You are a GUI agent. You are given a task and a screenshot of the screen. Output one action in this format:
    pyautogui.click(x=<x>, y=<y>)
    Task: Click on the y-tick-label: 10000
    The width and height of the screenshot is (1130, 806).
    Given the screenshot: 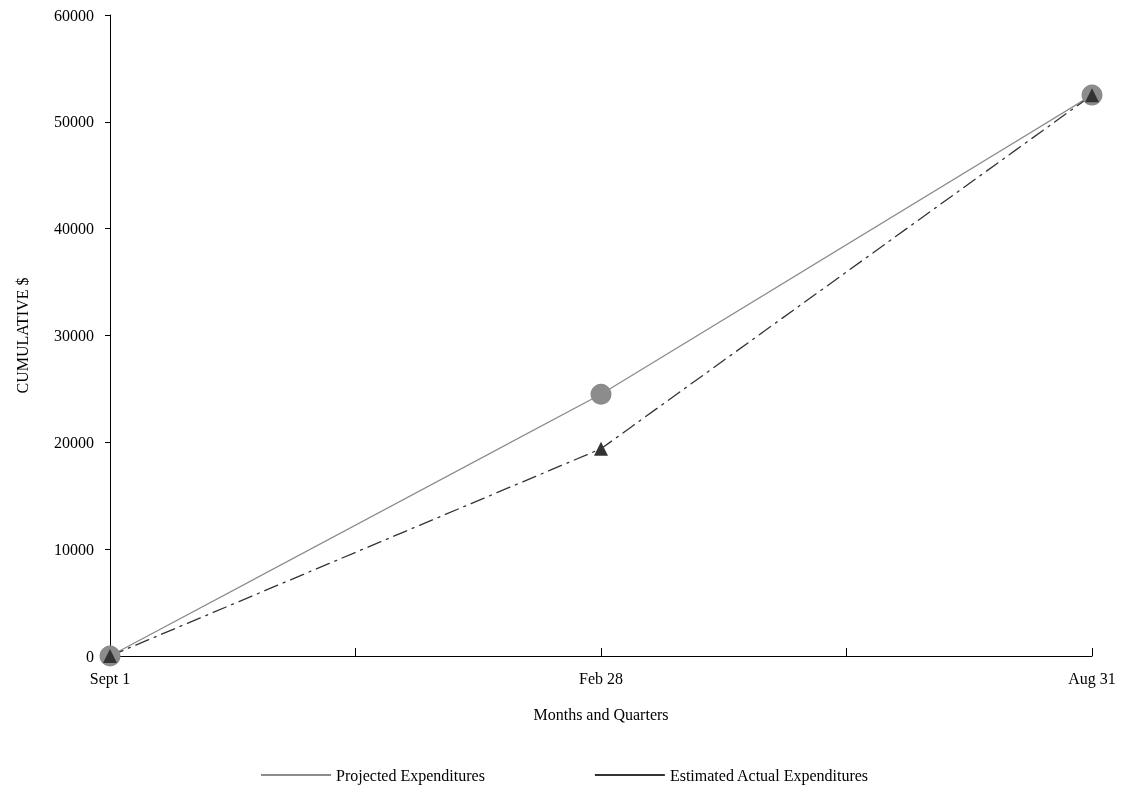 What is the action you would take?
    pyautogui.click(x=74, y=549)
    